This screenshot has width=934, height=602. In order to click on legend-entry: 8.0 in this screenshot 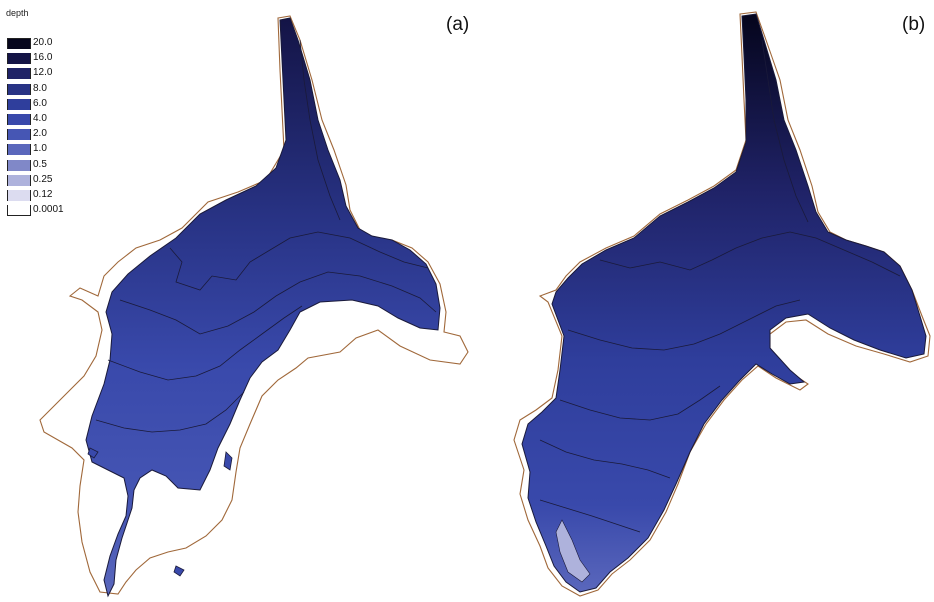, I will do `click(47, 90)`.